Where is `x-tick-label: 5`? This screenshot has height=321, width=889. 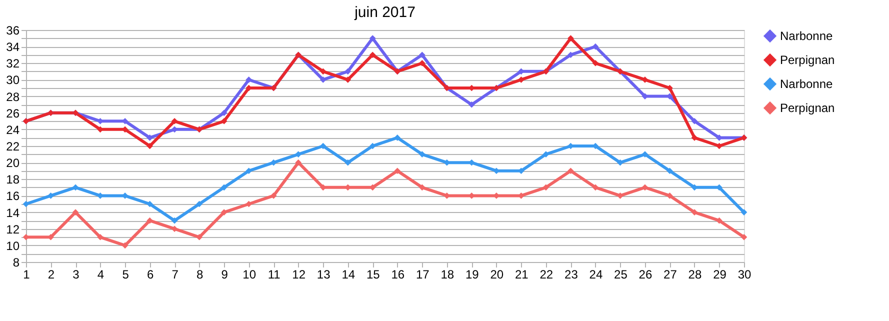
x-tick-label: 5 is located at coordinates (126, 275).